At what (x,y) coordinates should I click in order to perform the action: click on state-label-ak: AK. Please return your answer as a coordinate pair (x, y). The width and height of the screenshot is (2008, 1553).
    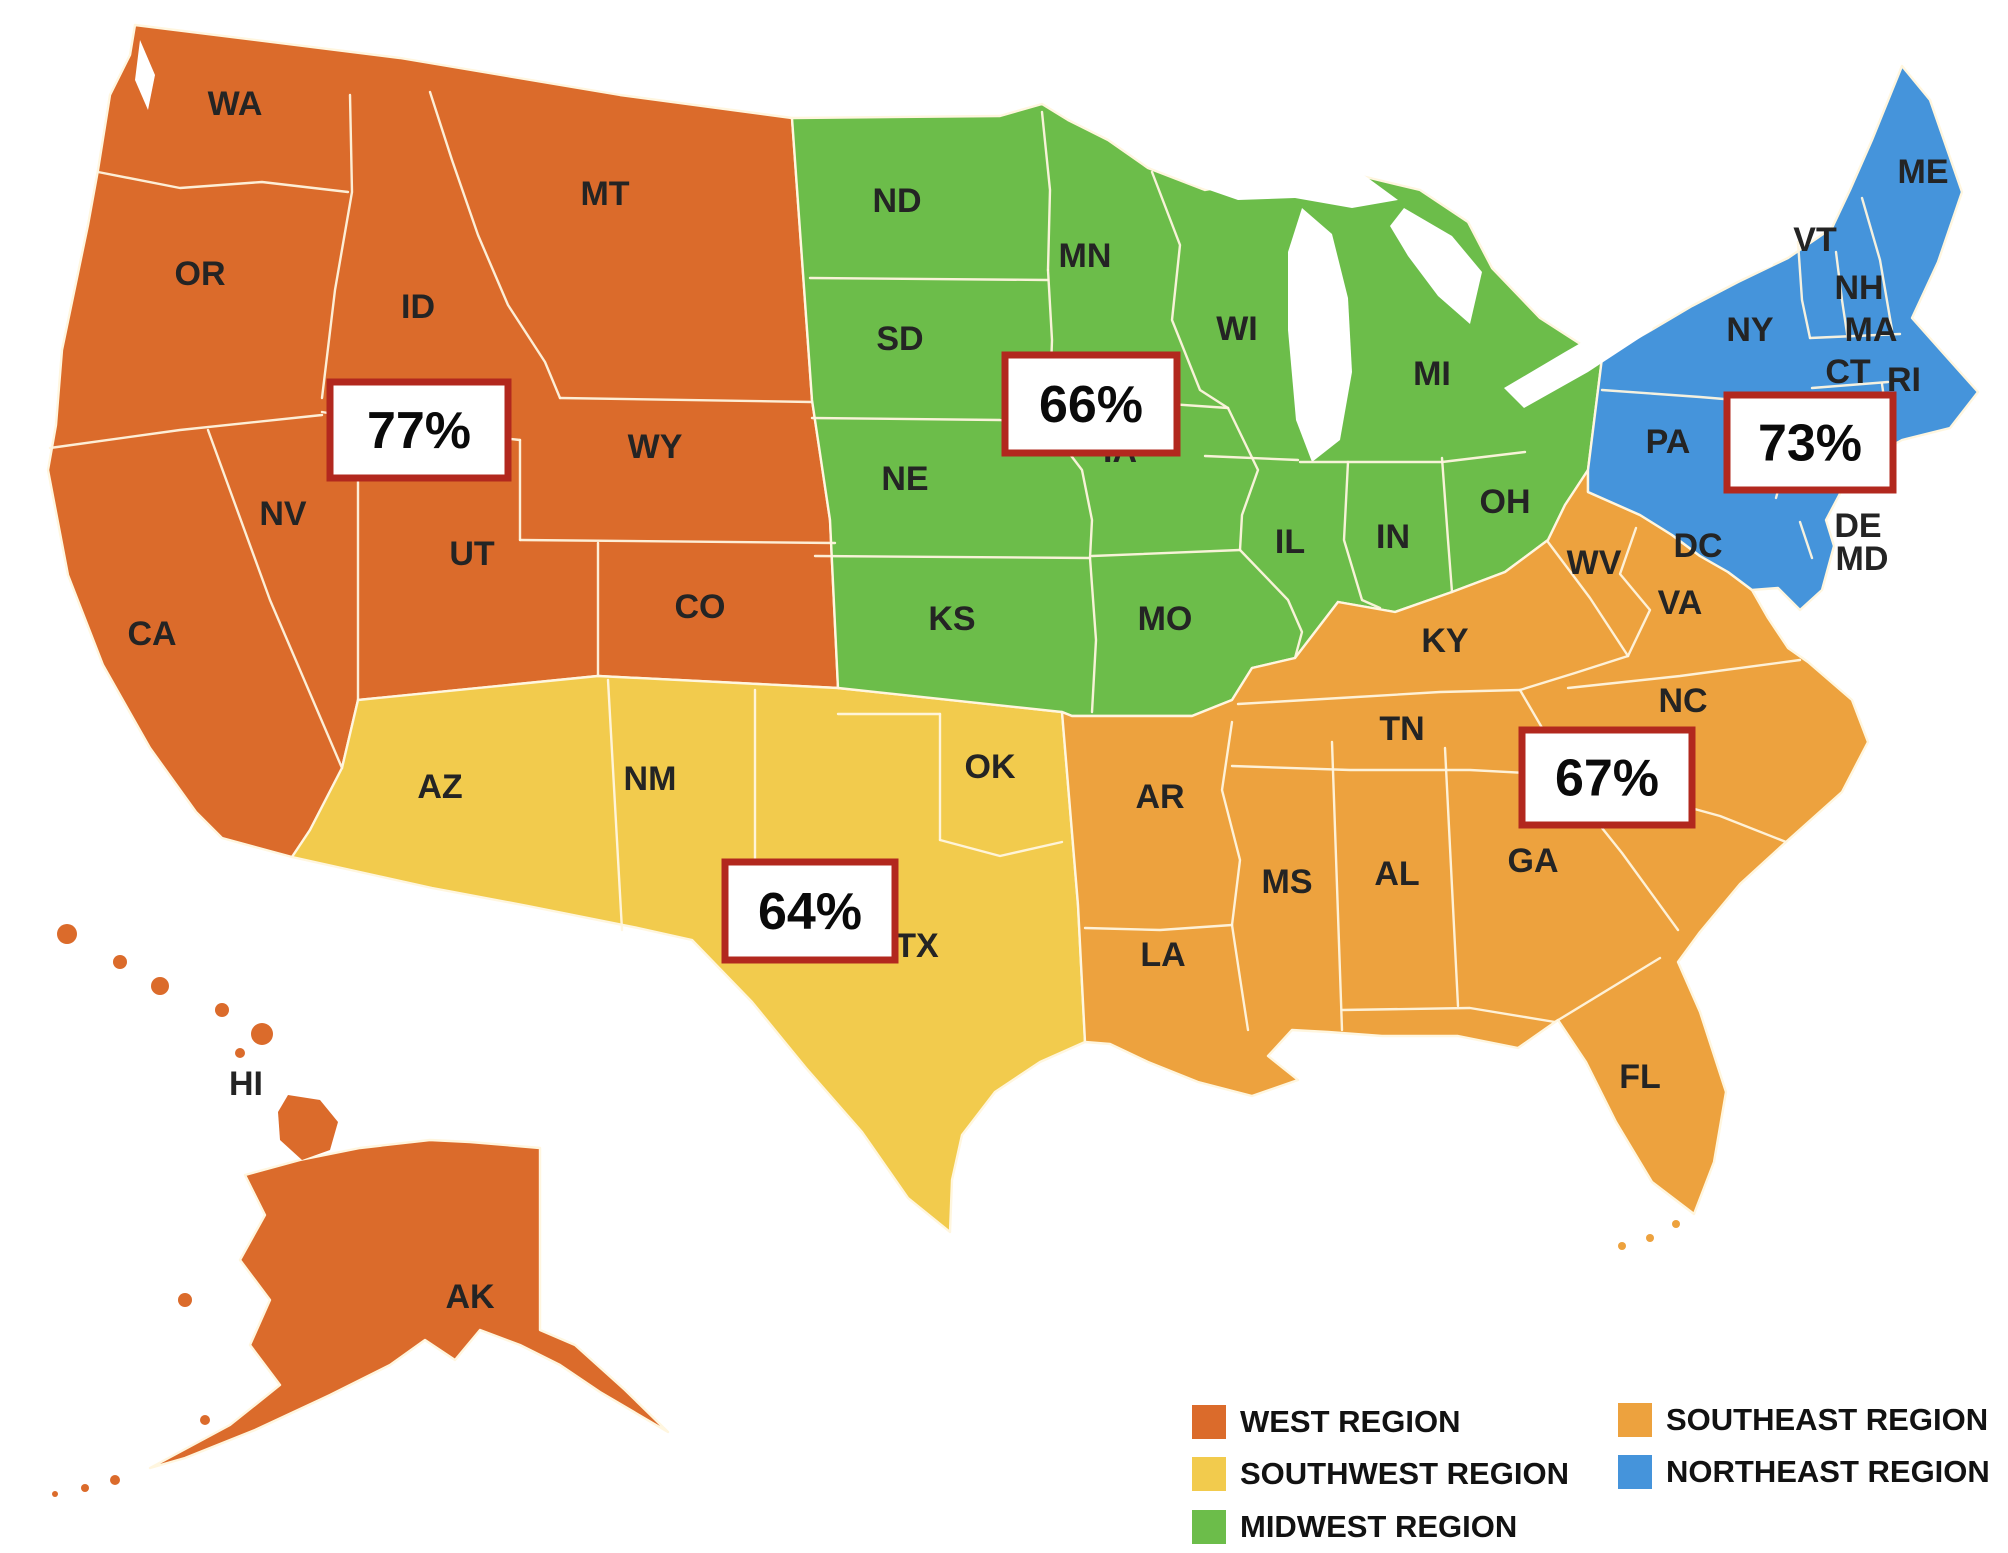
    Looking at the image, I should click on (470, 1297).